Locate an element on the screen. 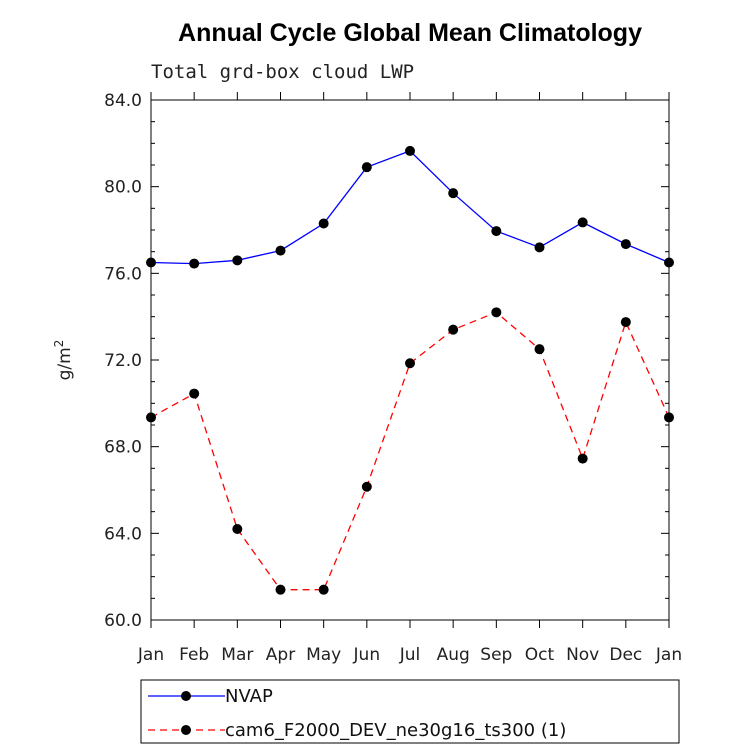  y-axis-label-superscript: 2 is located at coordinates (59, 344).